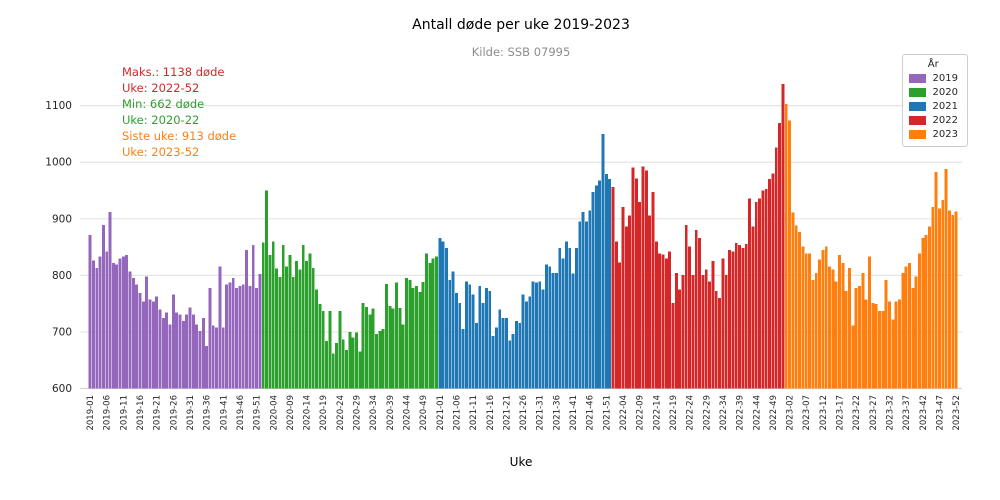  What do you see at coordinates (945, 106) in the screenshot?
I see `legend-item-label: 2021` at bounding box center [945, 106].